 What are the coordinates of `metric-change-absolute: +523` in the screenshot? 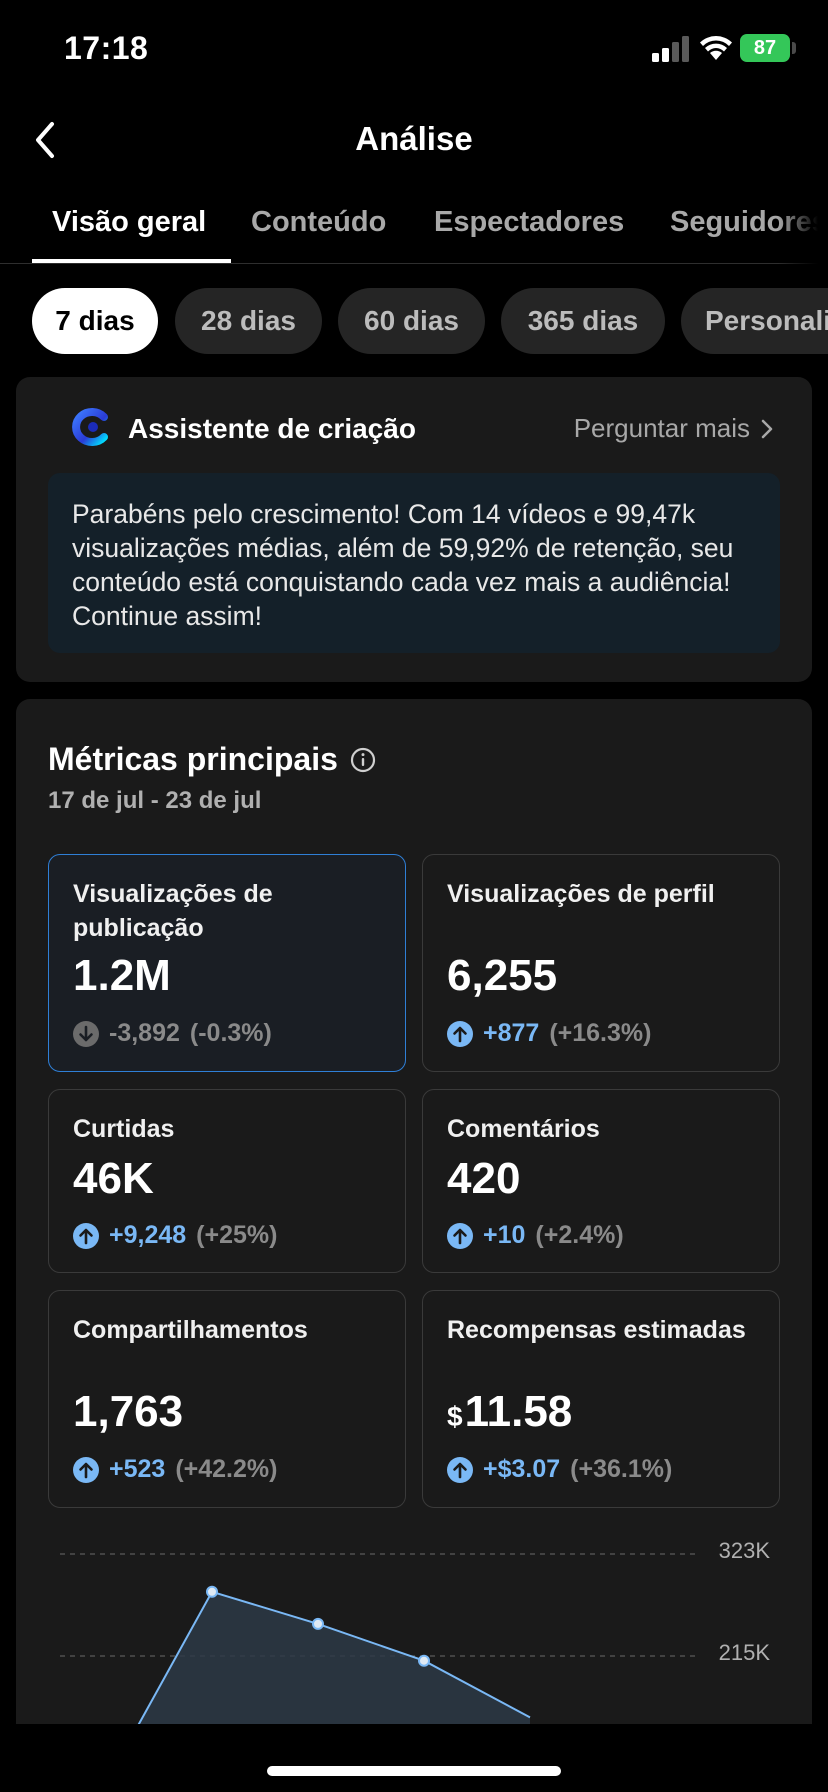 It's located at (137, 1469).